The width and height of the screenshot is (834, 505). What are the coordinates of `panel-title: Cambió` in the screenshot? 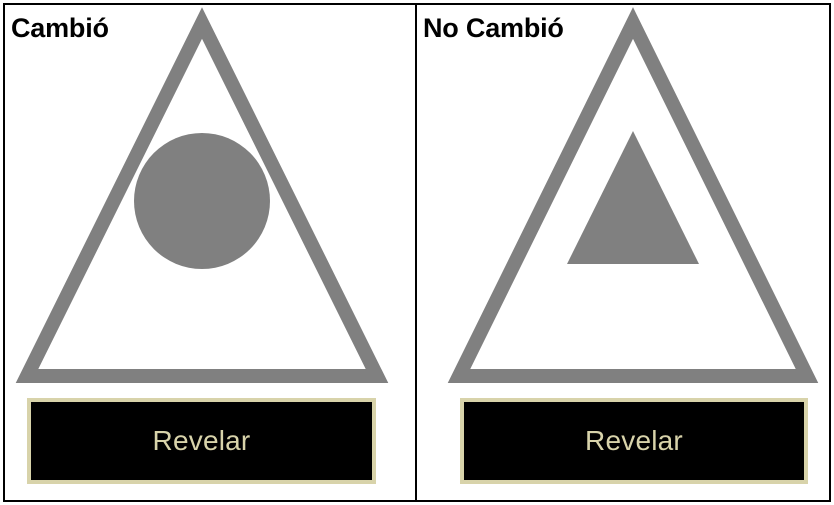 It's located at (60, 28).